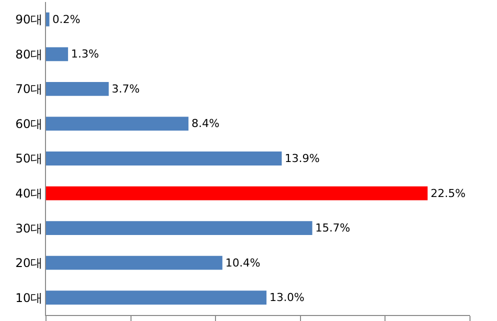  I want to click on data-label: 8.4%, so click(205, 123).